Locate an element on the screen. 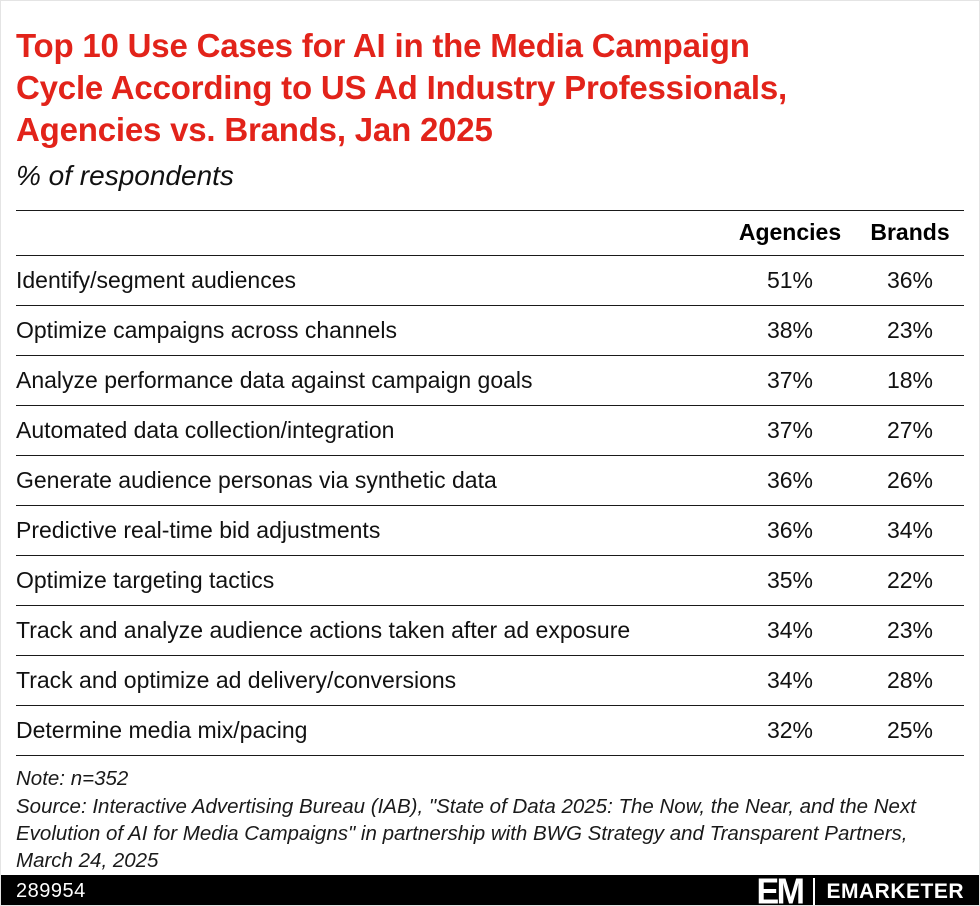 The height and width of the screenshot is (906, 980). table-header: Agencies Brands is located at coordinates (490, 232).